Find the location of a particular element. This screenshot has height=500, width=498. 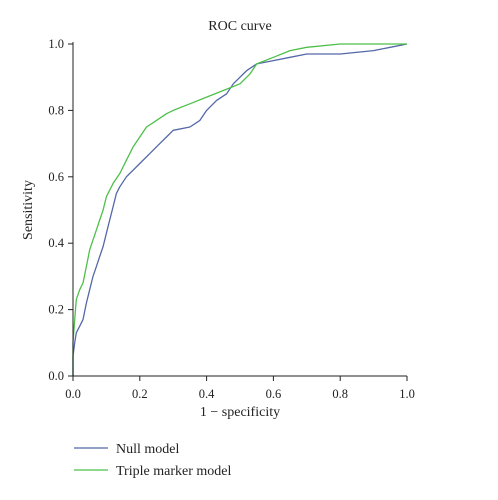

x-axis-label: 1 − specificity is located at coordinates (240, 412).